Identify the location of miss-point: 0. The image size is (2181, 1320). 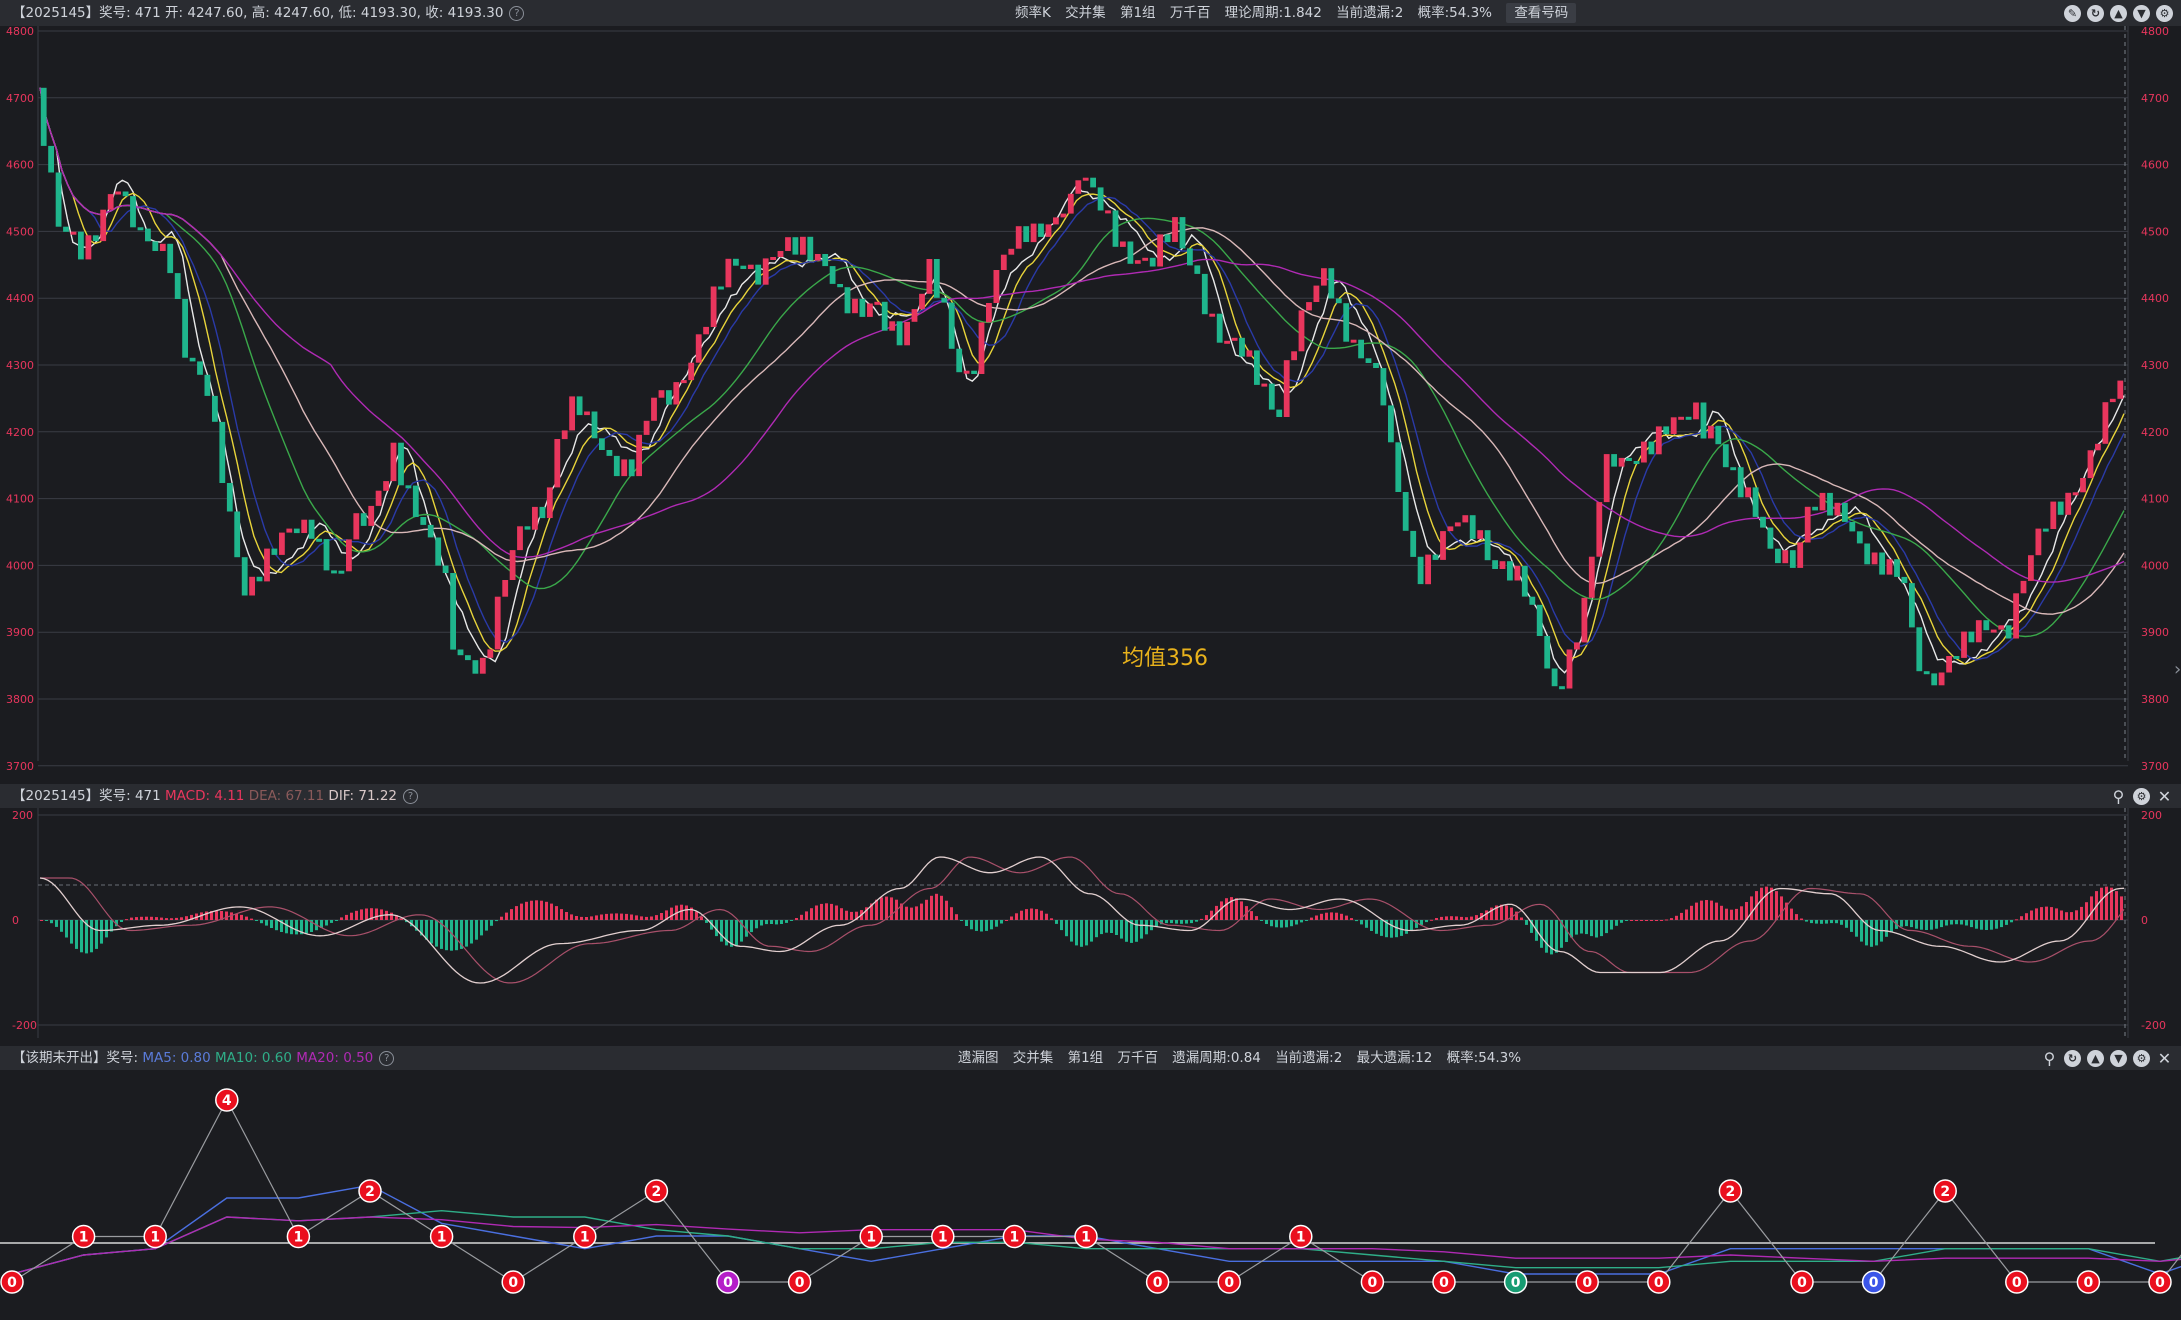
(1873, 1282).